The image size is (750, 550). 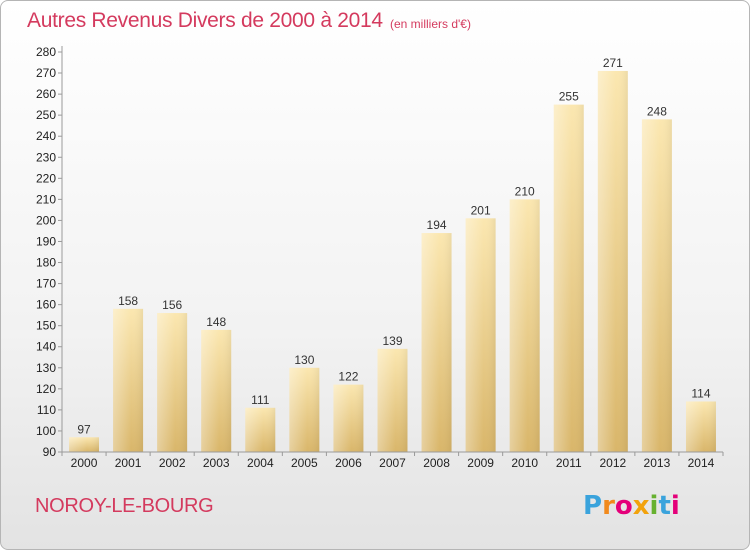 What do you see at coordinates (124, 506) in the screenshot?
I see `town-name: NOROY-LE-BOURG` at bounding box center [124, 506].